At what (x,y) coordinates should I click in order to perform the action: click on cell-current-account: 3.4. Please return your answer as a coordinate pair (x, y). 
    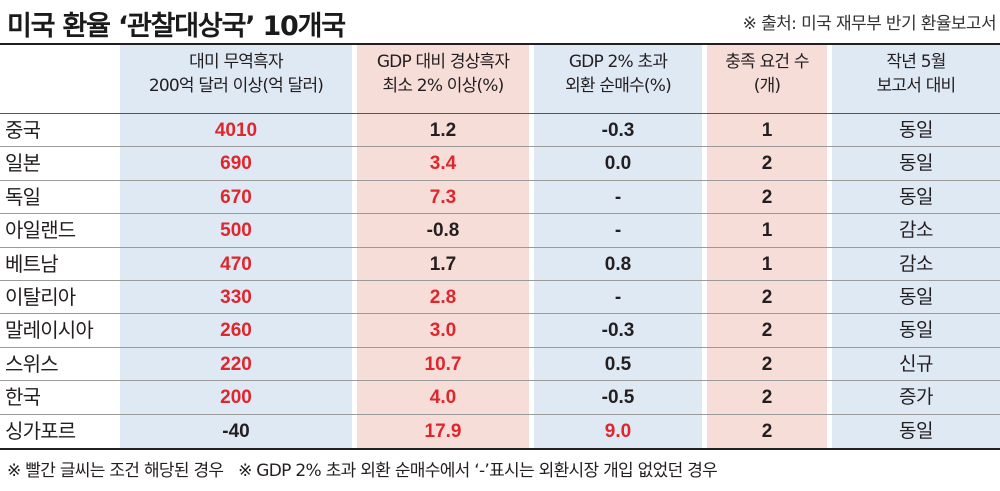
    Looking at the image, I should click on (443, 164).